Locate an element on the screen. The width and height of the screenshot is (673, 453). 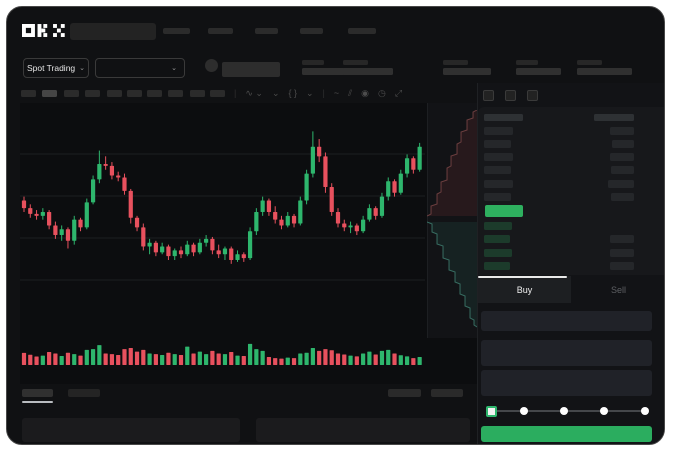
slider-stop-50pct is located at coordinates (564, 410).